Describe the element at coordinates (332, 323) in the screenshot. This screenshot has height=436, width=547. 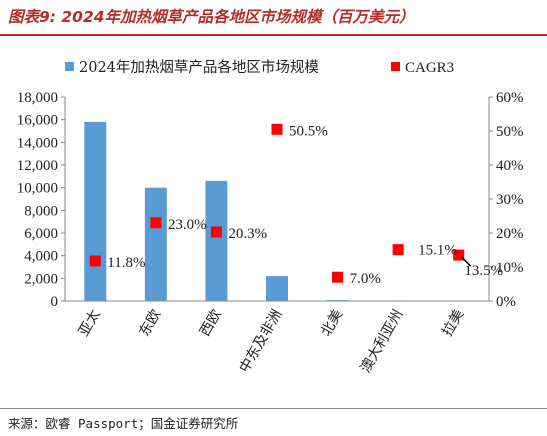
I see `category-label: 北美` at that location.